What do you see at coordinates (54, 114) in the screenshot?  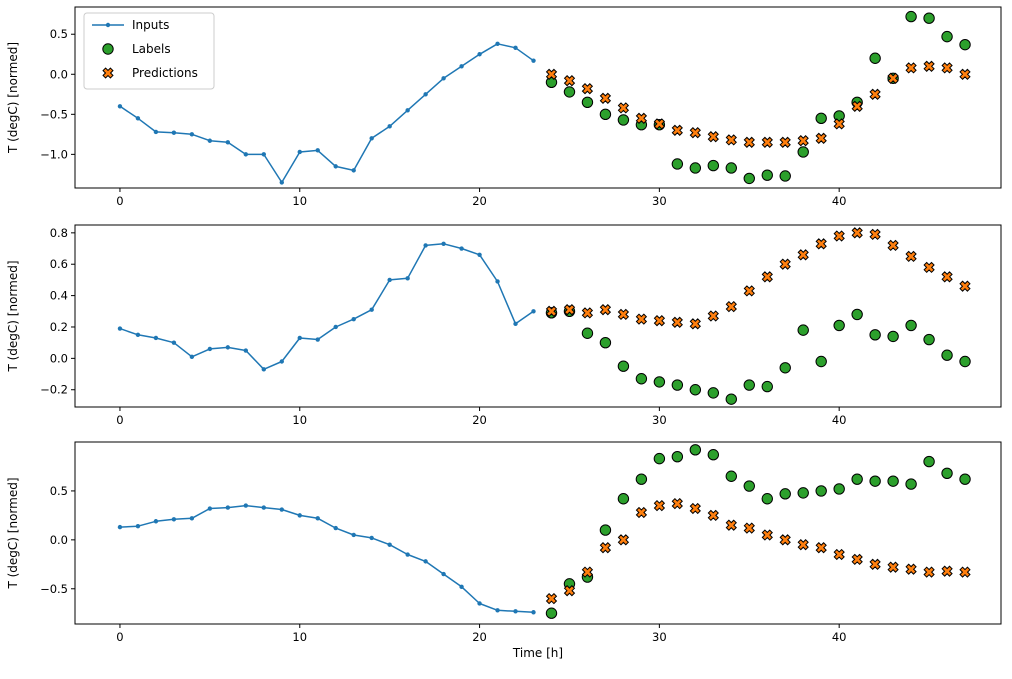 I see `y-tick-label: −0.5` at bounding box center [54, 114].